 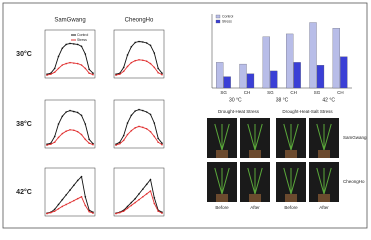 What do you see at coordinates (82, 40) in the screenshot?
I see `legend-label: Stress` at bounding box center [82, 40].